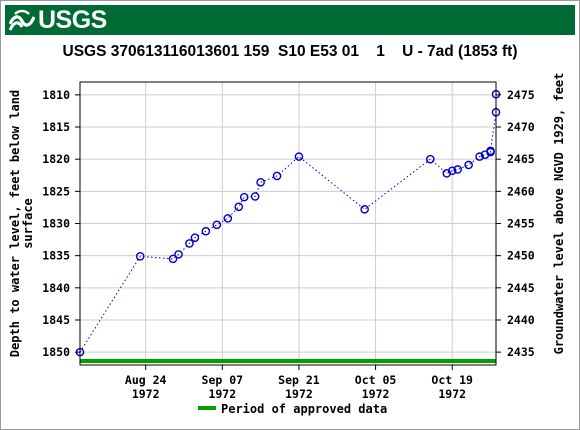  Describe the element at coordinates (223, 380) in the screenshot. I see `x-tick-label: Sep 07` at that location.